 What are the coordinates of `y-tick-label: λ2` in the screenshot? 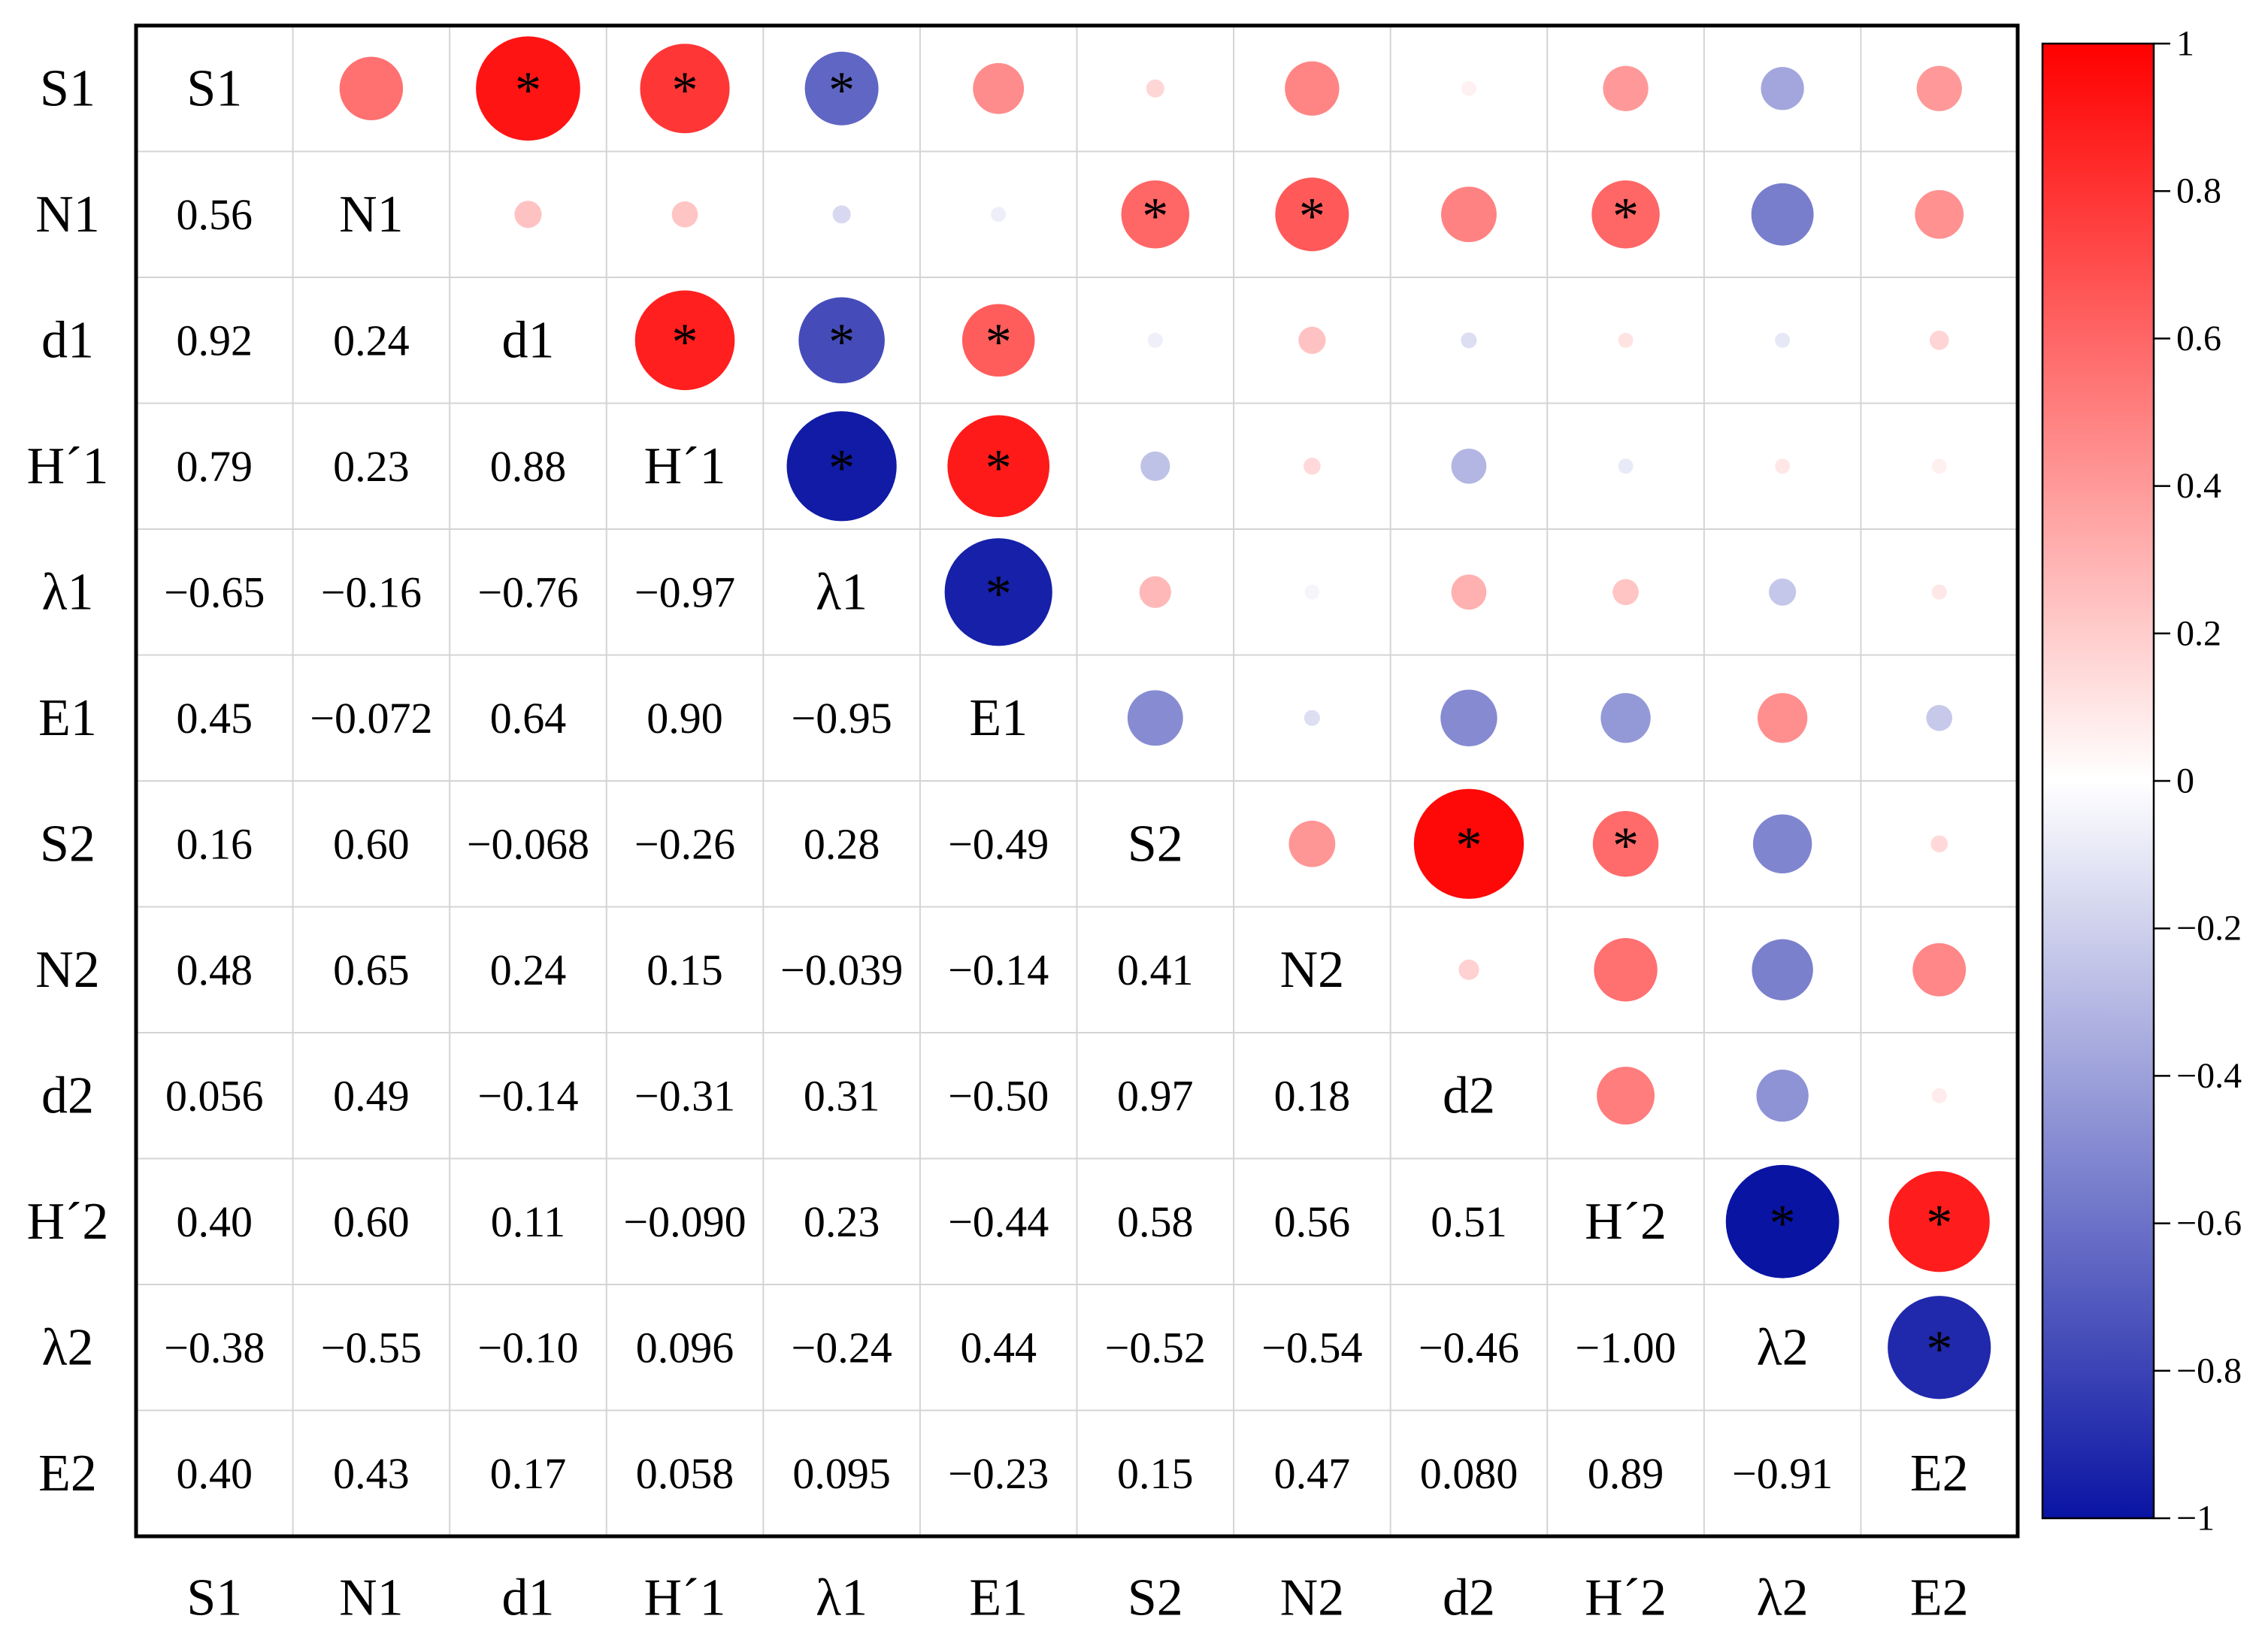 It's located at (68, 1347).